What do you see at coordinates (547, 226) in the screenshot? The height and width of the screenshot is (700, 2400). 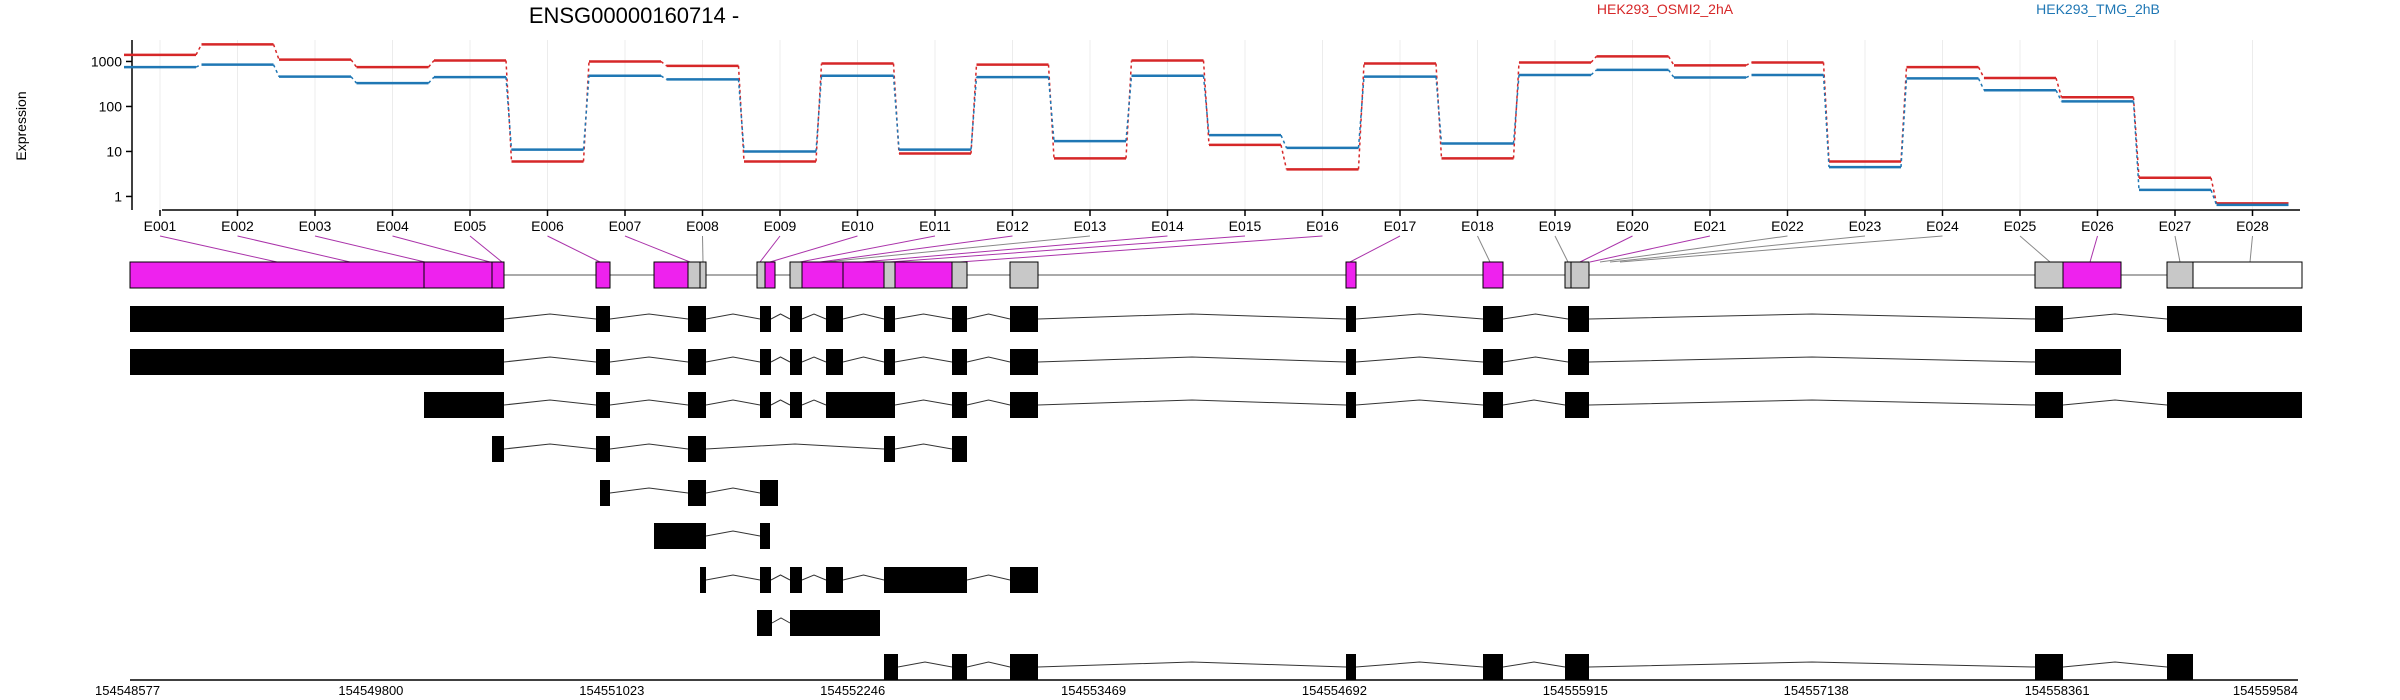 I see `exon-label: E006` at bounding box center [547, 226].